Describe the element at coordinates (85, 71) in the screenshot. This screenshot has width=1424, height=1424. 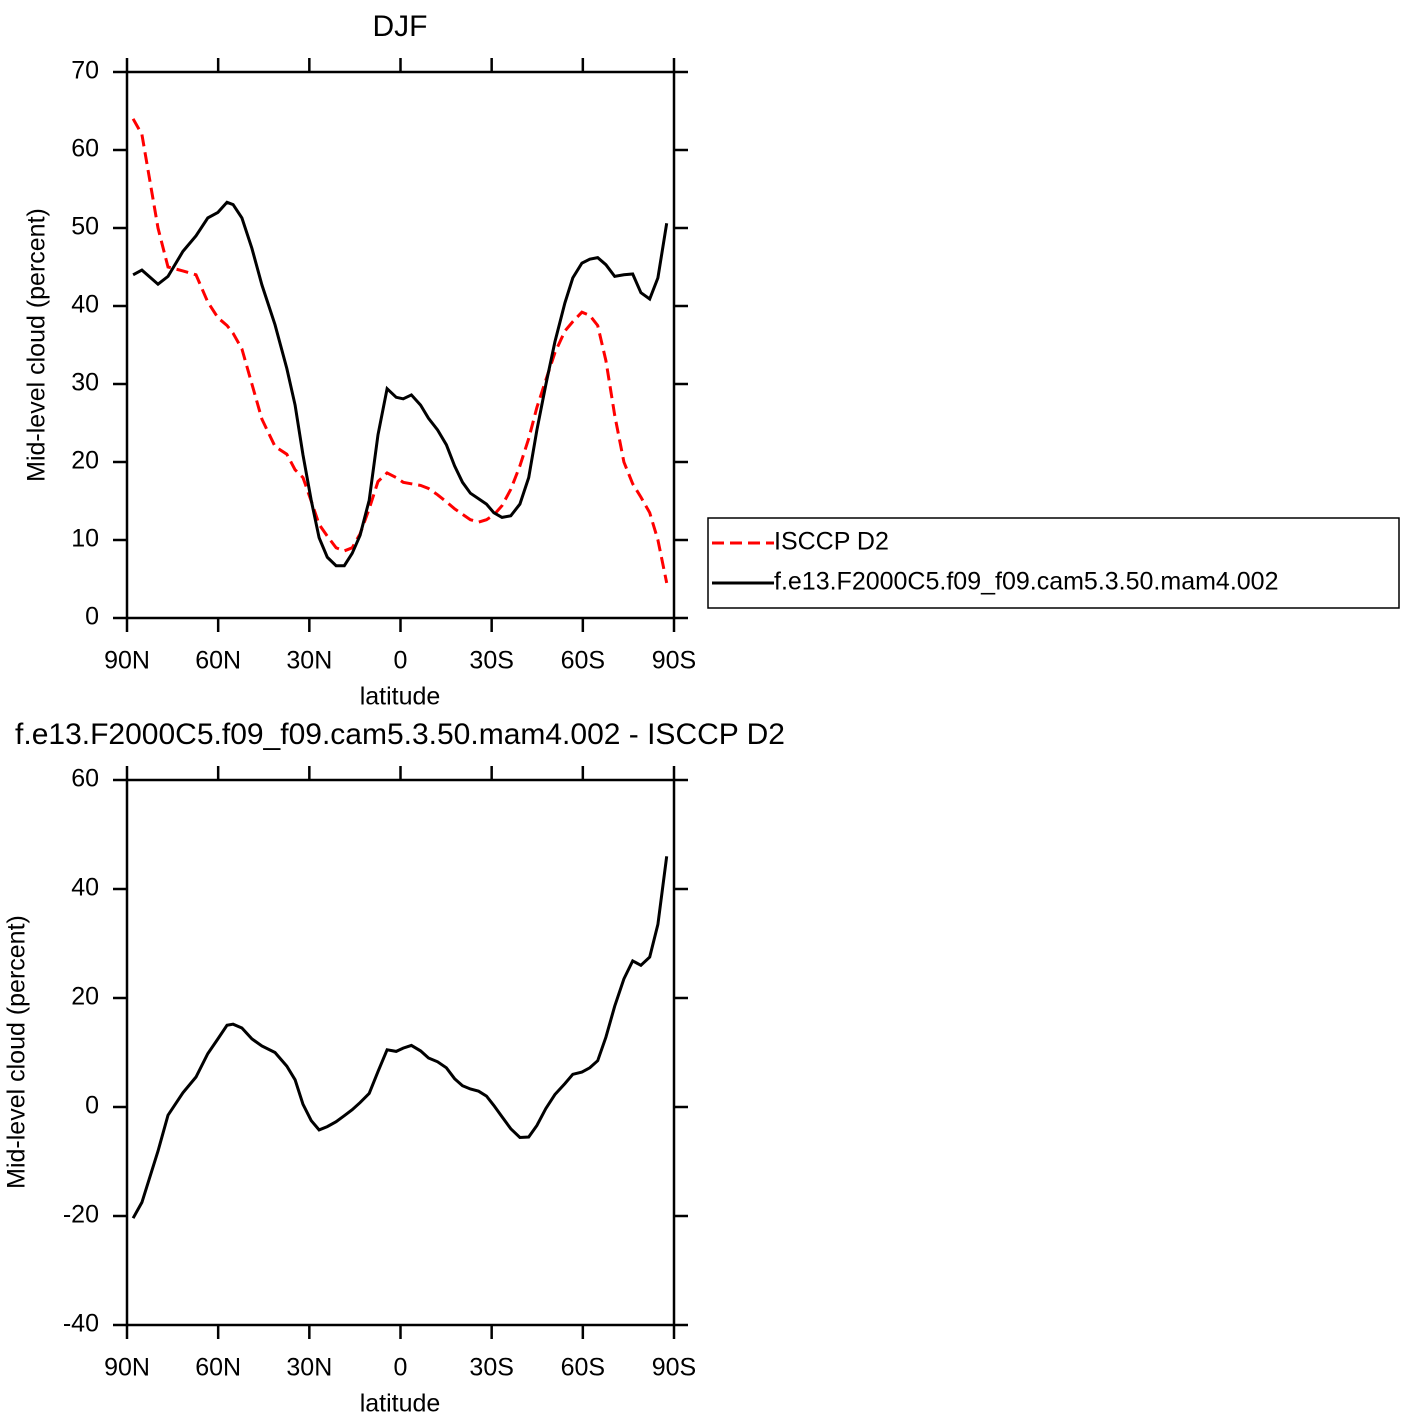
I see `y-tick-label: 70` at that location.